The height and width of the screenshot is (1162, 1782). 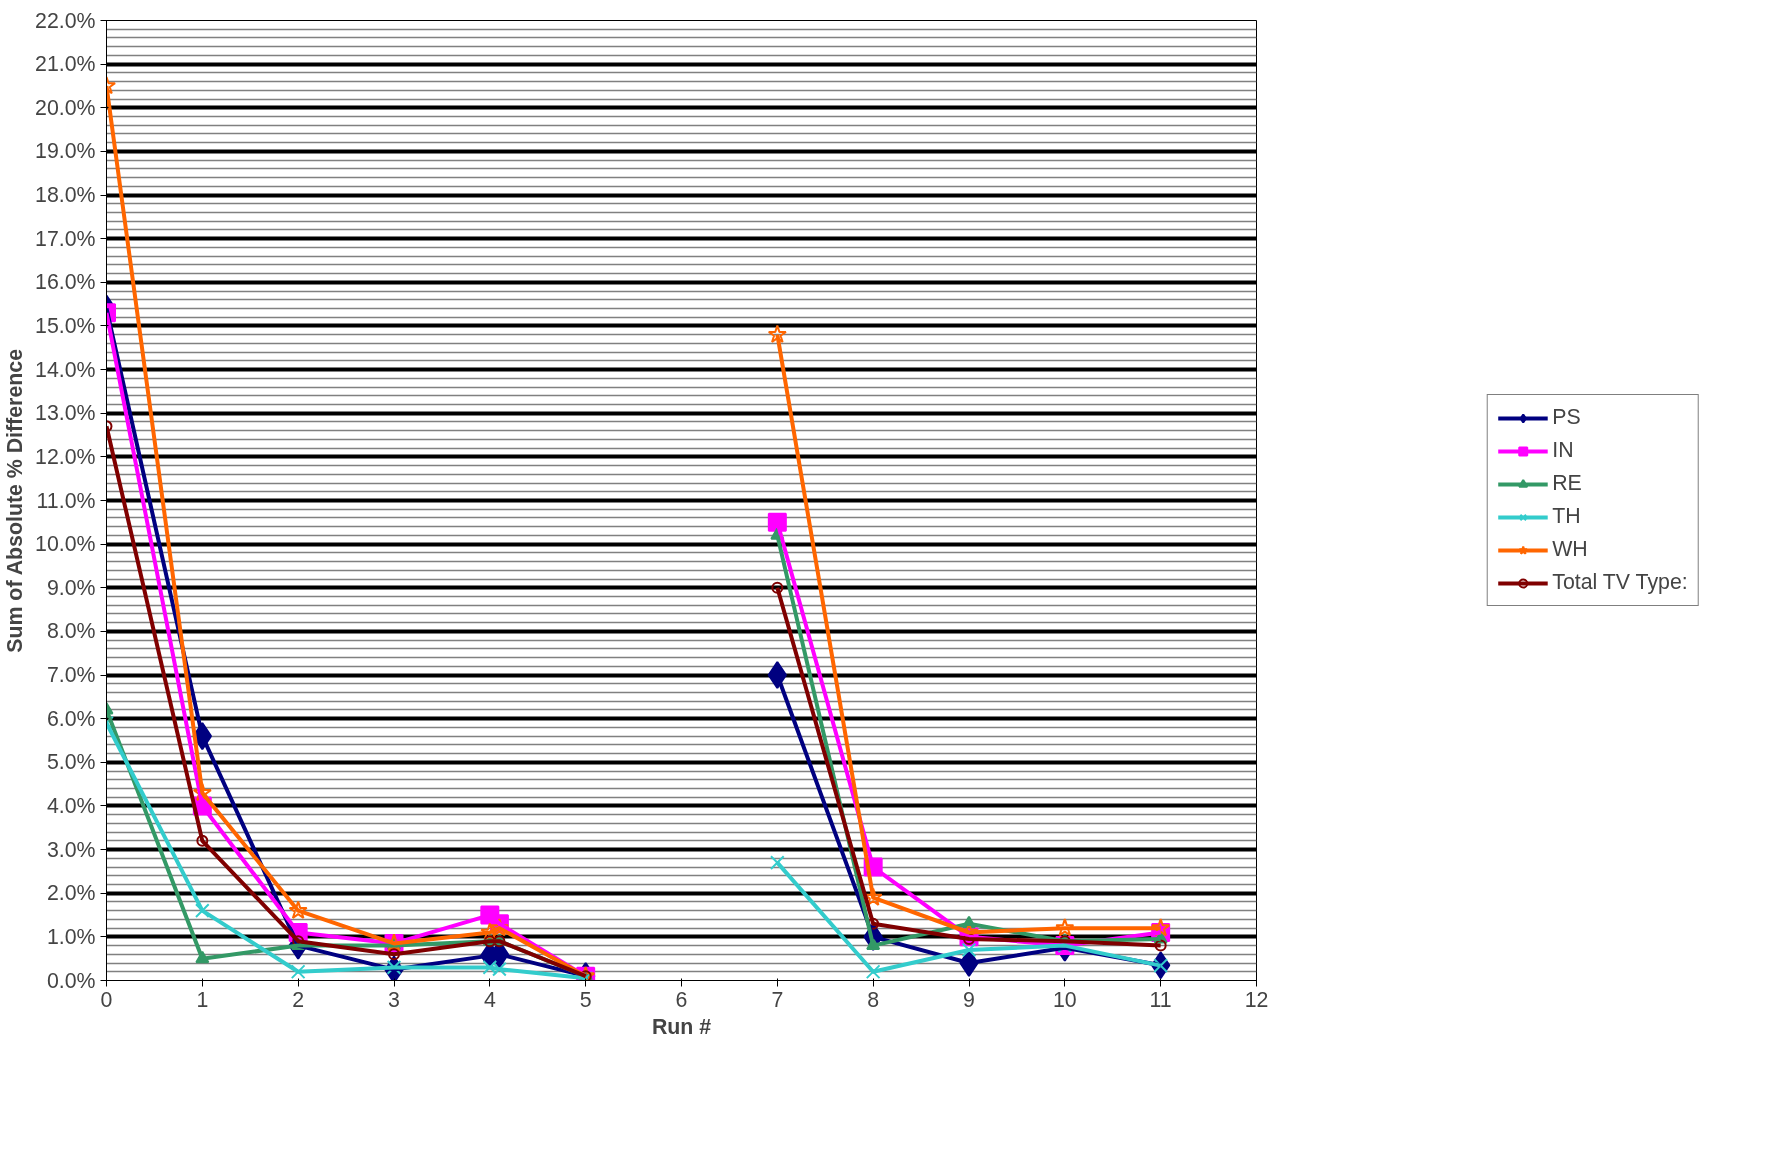 I want to click on x-tick-label: 7, so click(x=777, y=999).